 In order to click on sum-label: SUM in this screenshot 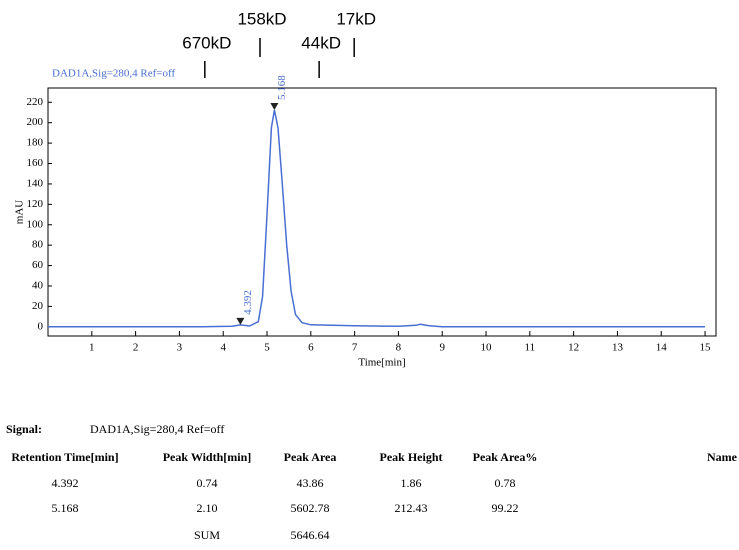, I will do `click(207, 535)`.